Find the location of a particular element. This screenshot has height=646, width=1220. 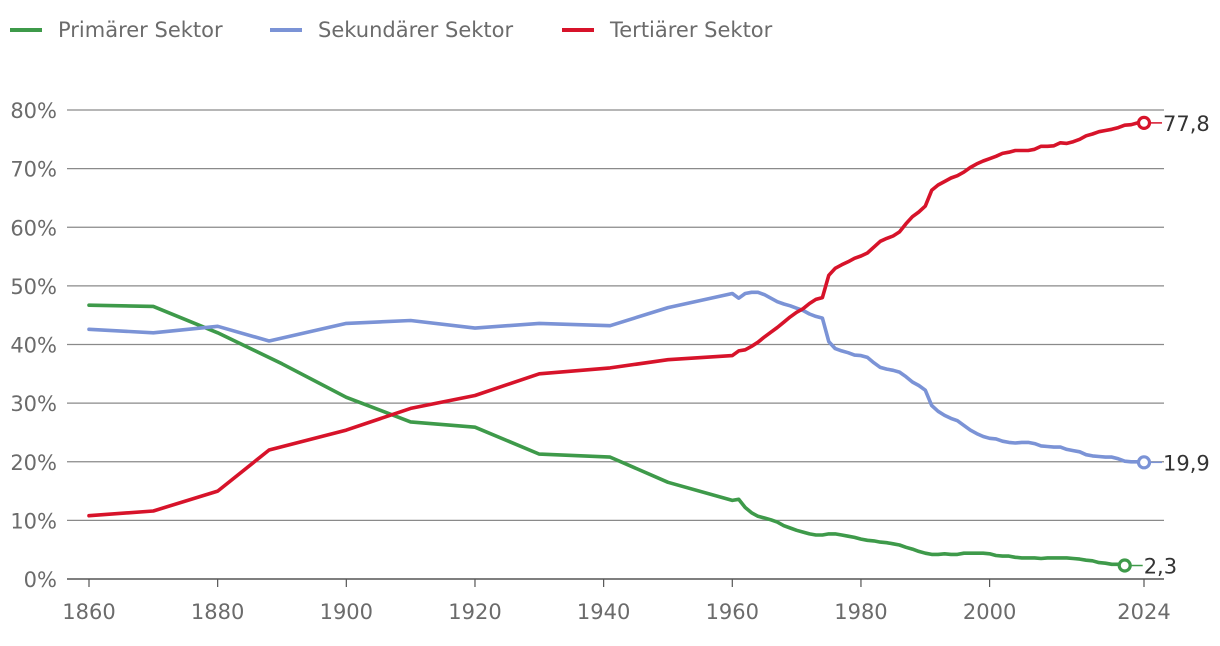

y-axis: 0% 10% 20% 30% 40% 50% 60% 70% 80% is located at coordinates (33, 345).